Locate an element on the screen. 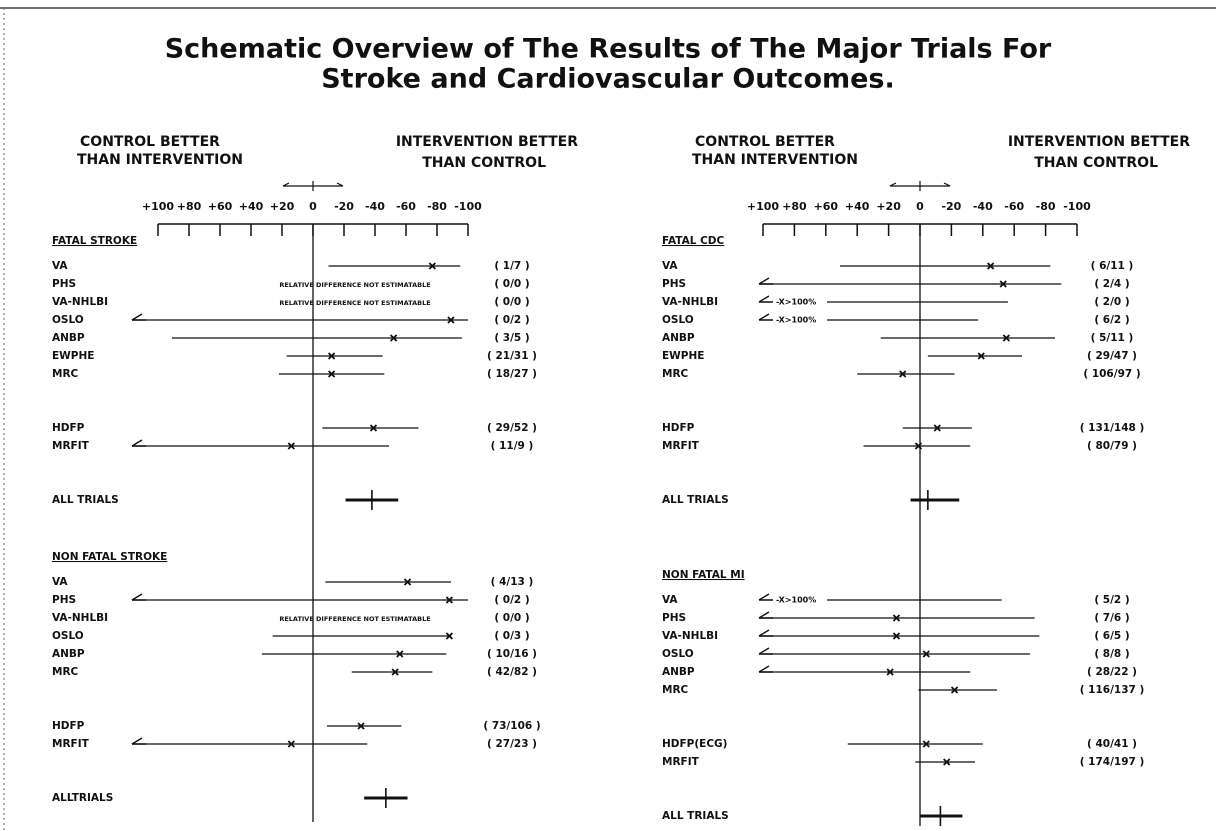 This screenshot has height=831, width=1216. x-tick-label: -100 is located at coordinates (468, 206).